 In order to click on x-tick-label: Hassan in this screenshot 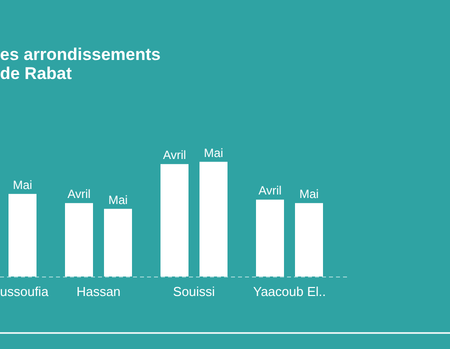, I will do `click(98, 291)`.